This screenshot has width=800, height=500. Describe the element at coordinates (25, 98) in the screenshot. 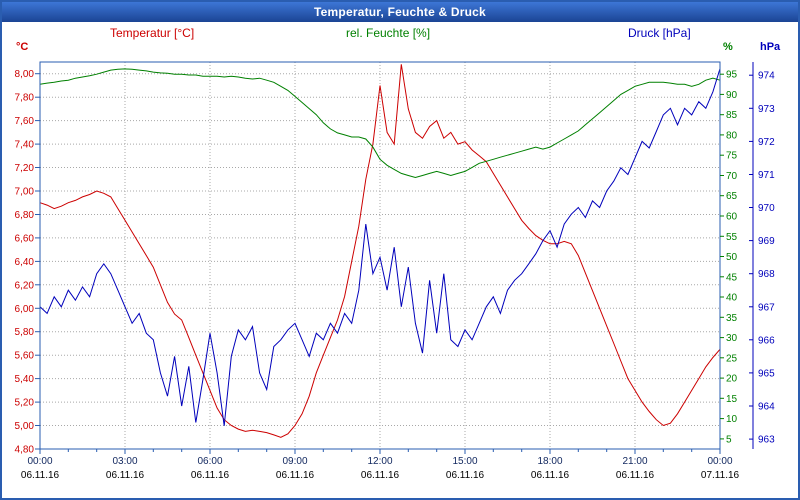

I see `svg-text: 7,80` at that location.